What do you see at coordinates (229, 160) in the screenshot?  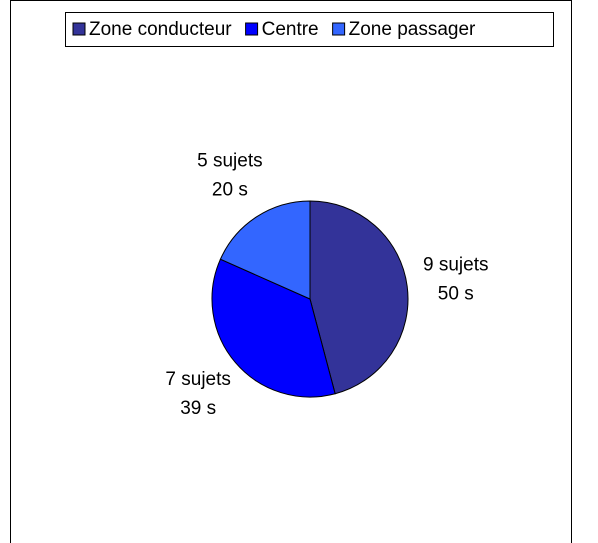 I see `data-label: 5 sujets` at bounding box center [229, 160].